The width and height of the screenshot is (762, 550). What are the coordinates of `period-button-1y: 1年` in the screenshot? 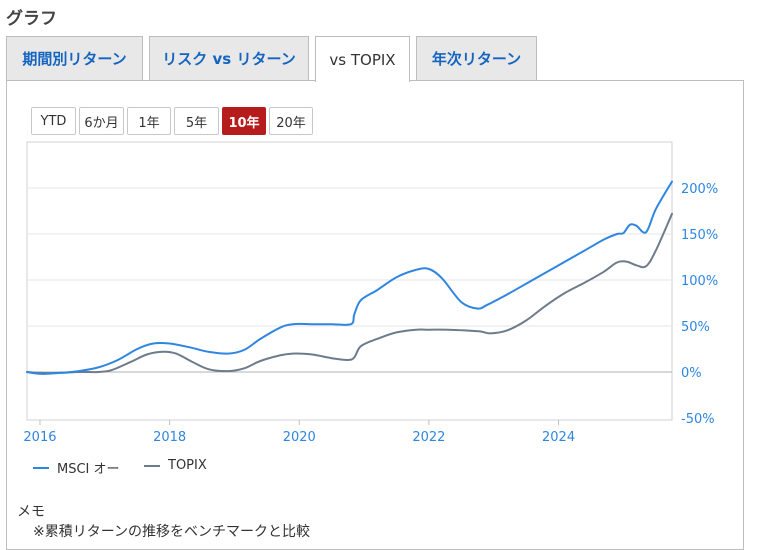 It's located at (149, 121).